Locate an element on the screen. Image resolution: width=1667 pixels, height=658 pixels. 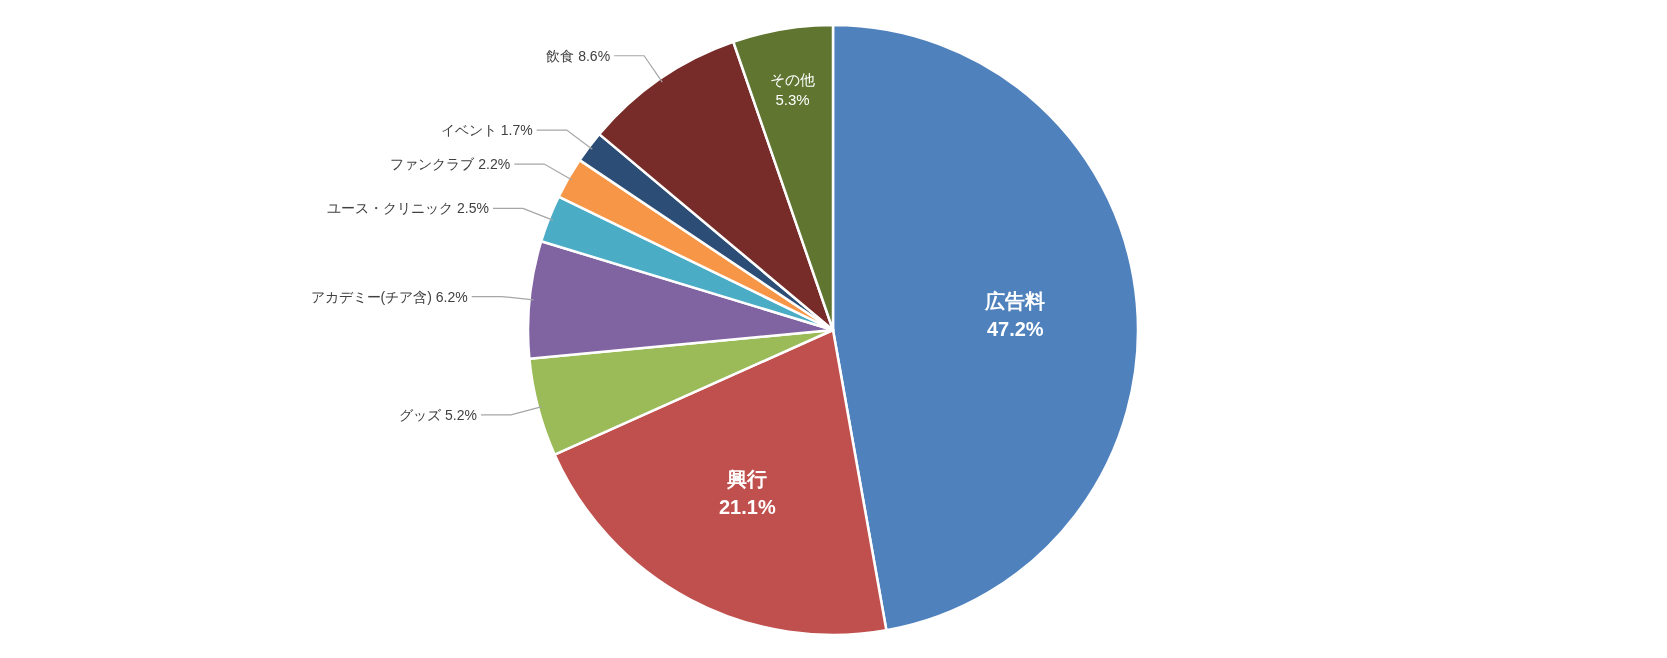
slice-label: 広告料 is located at coordinates (1015, 300).